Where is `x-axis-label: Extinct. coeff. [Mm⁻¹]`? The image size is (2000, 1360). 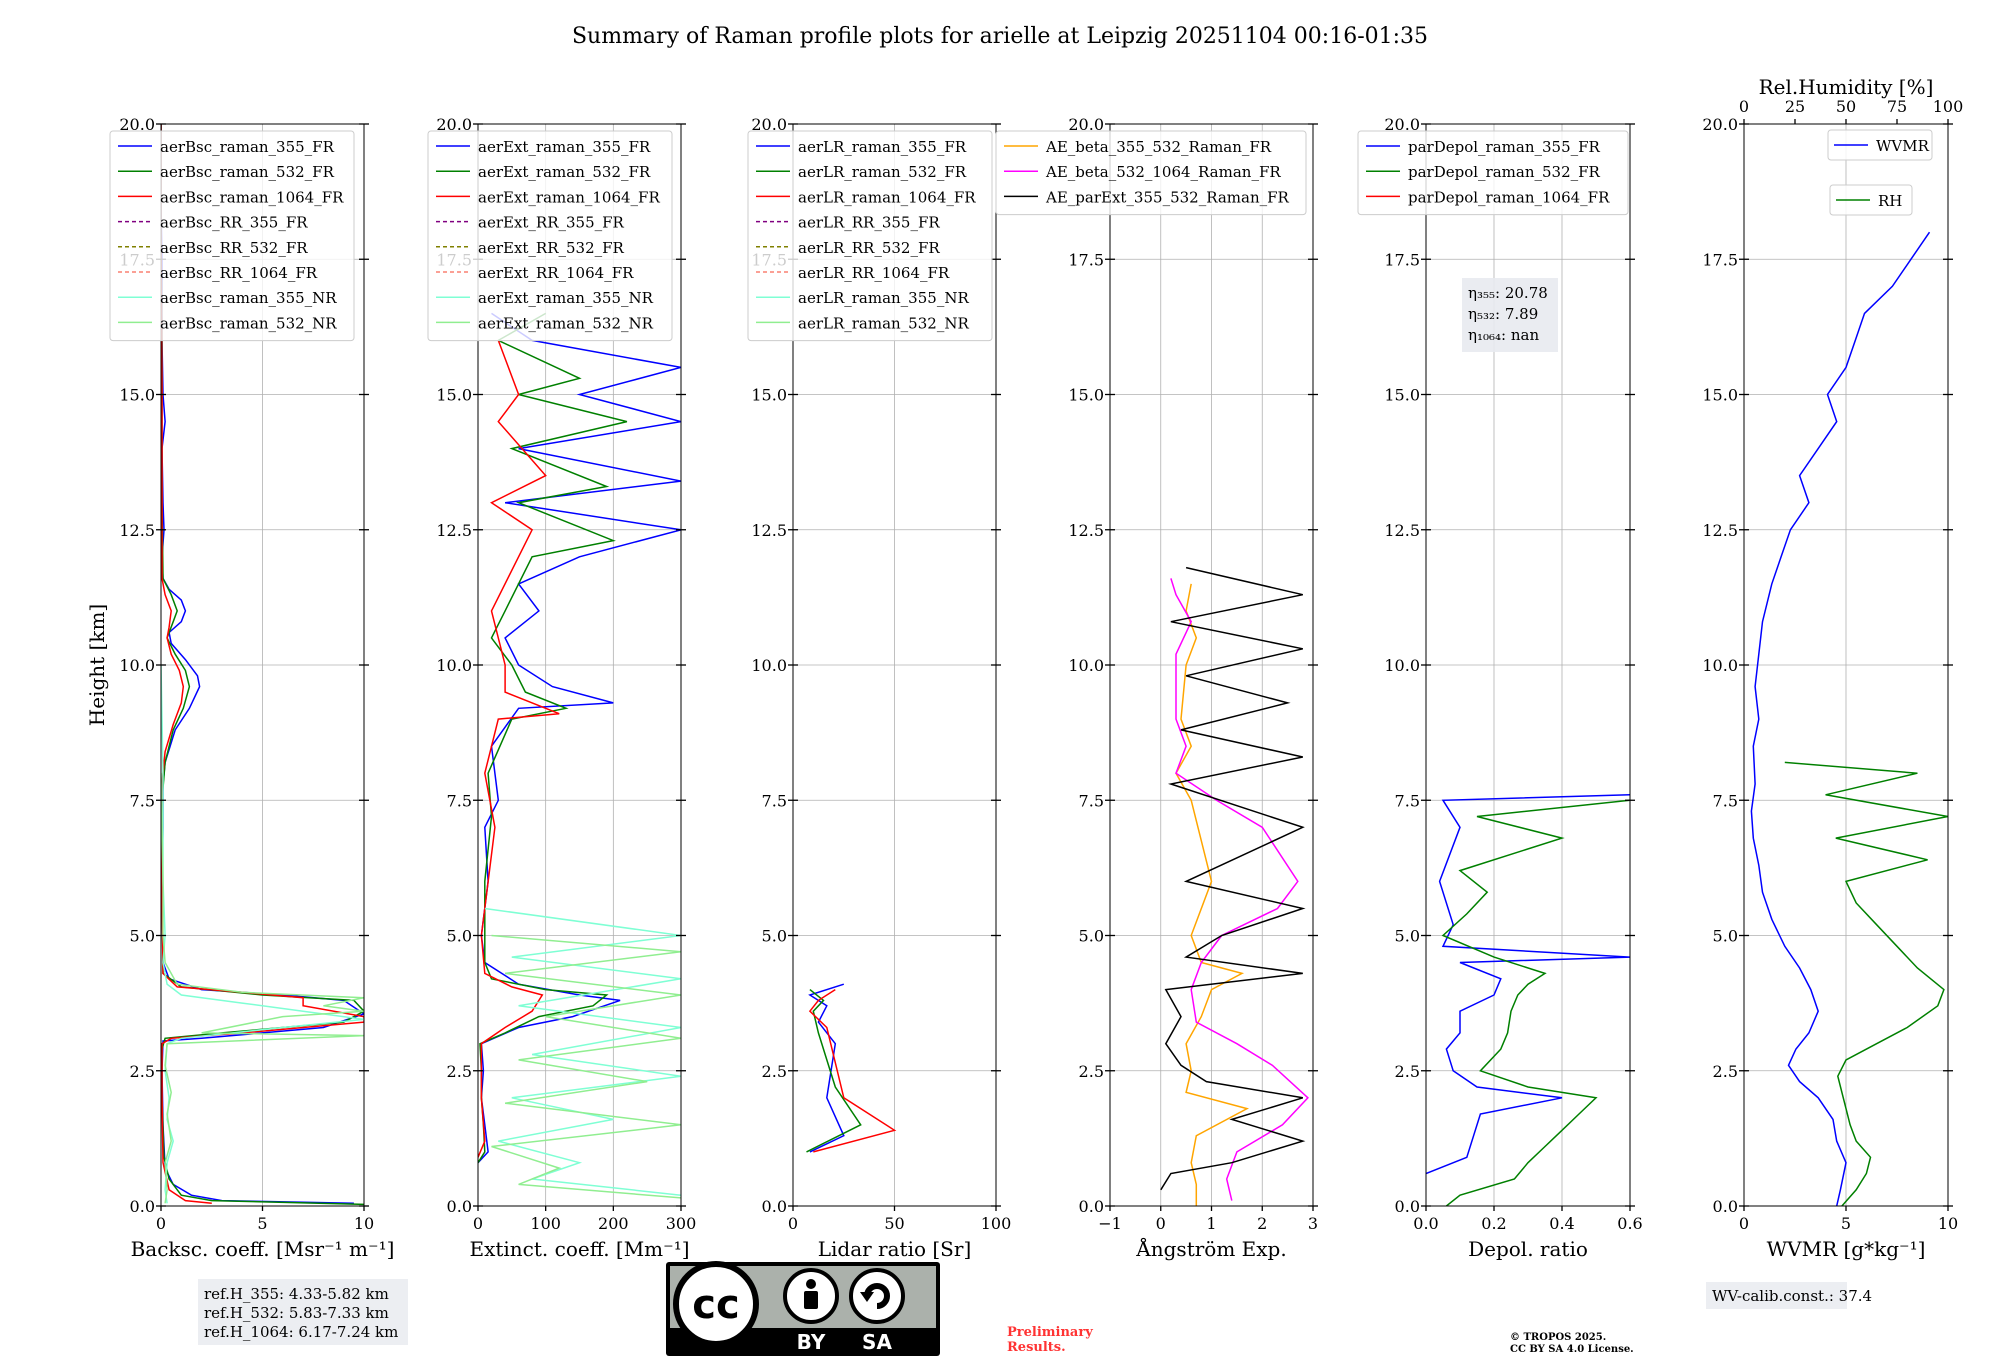 x-axis-label: Extinct. coeff. [Mm⁻¹] is located at coordinates (579, 1249).